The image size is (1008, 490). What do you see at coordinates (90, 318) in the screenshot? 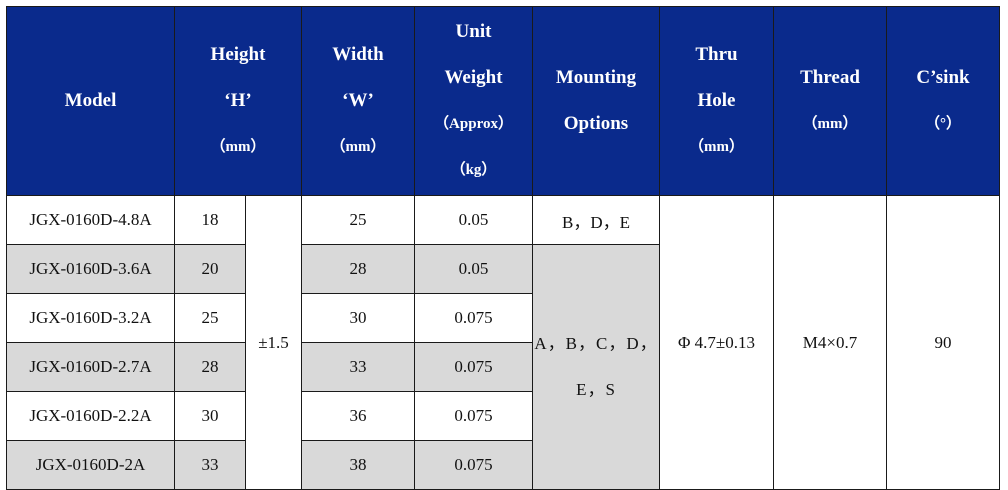
I see `model-cell: JGX-0160D-3.2A` at bounding box center [90, 318].